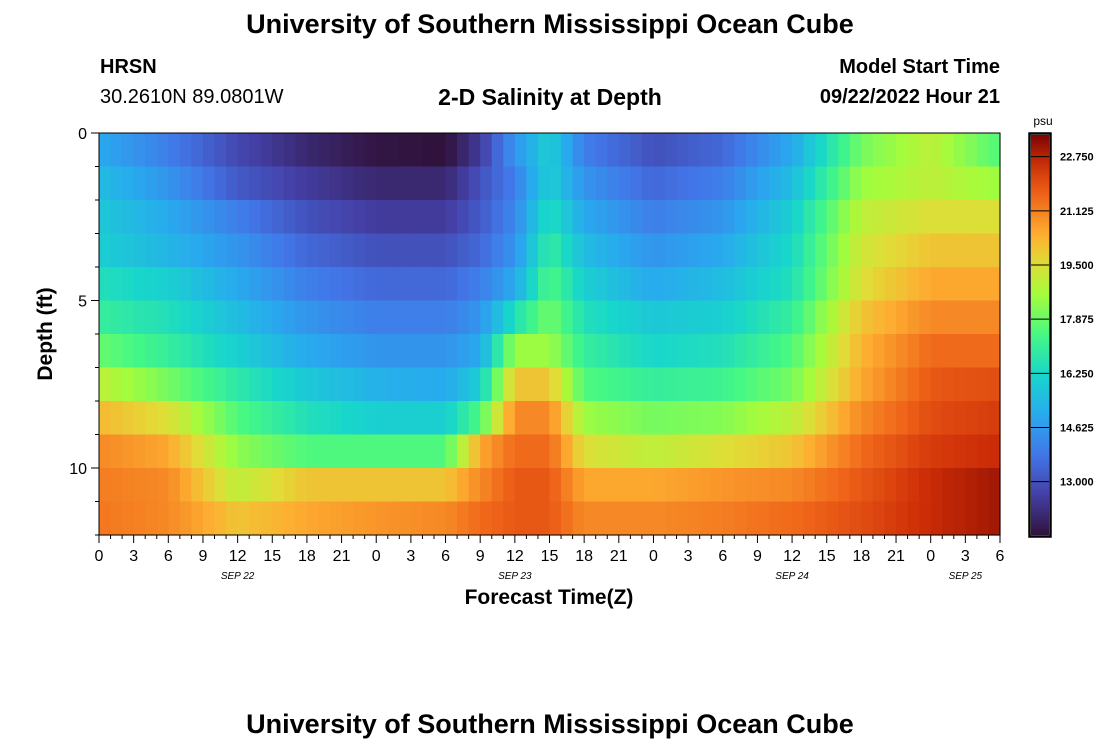 The height and width of the screenshot is (750, 1100). I want to click on x-tick-label: 18, so click(861, 556).